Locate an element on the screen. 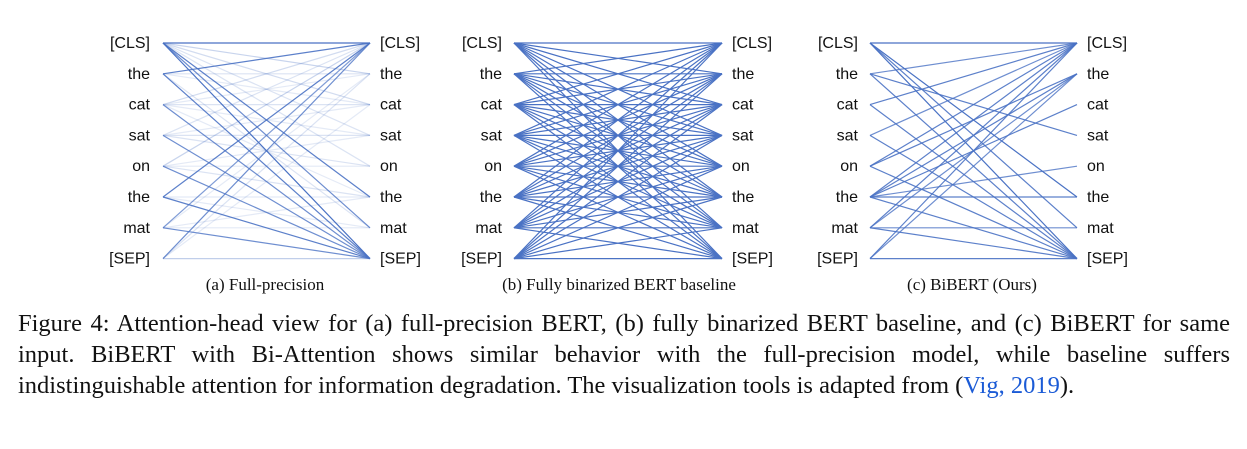 The width and height of the screenshot is (1247, 449). panel-b-edges is located at coordinates (618, 151).